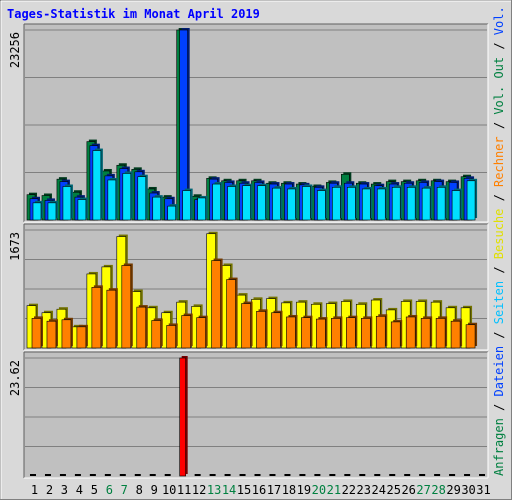 The height and width of the screenshot is (500, 512). Describe the element at coordinates (499, 161) in the screenshot. I see `legend-entry: Rechner` at that location.